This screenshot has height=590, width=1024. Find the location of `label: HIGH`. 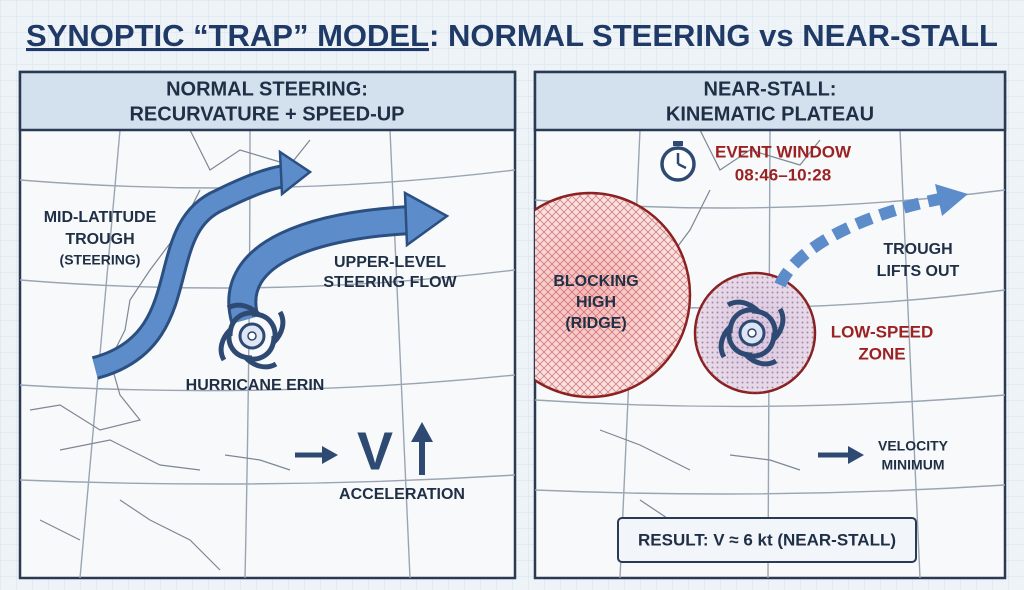

label: HIGH is located at coordinates (596, 302).